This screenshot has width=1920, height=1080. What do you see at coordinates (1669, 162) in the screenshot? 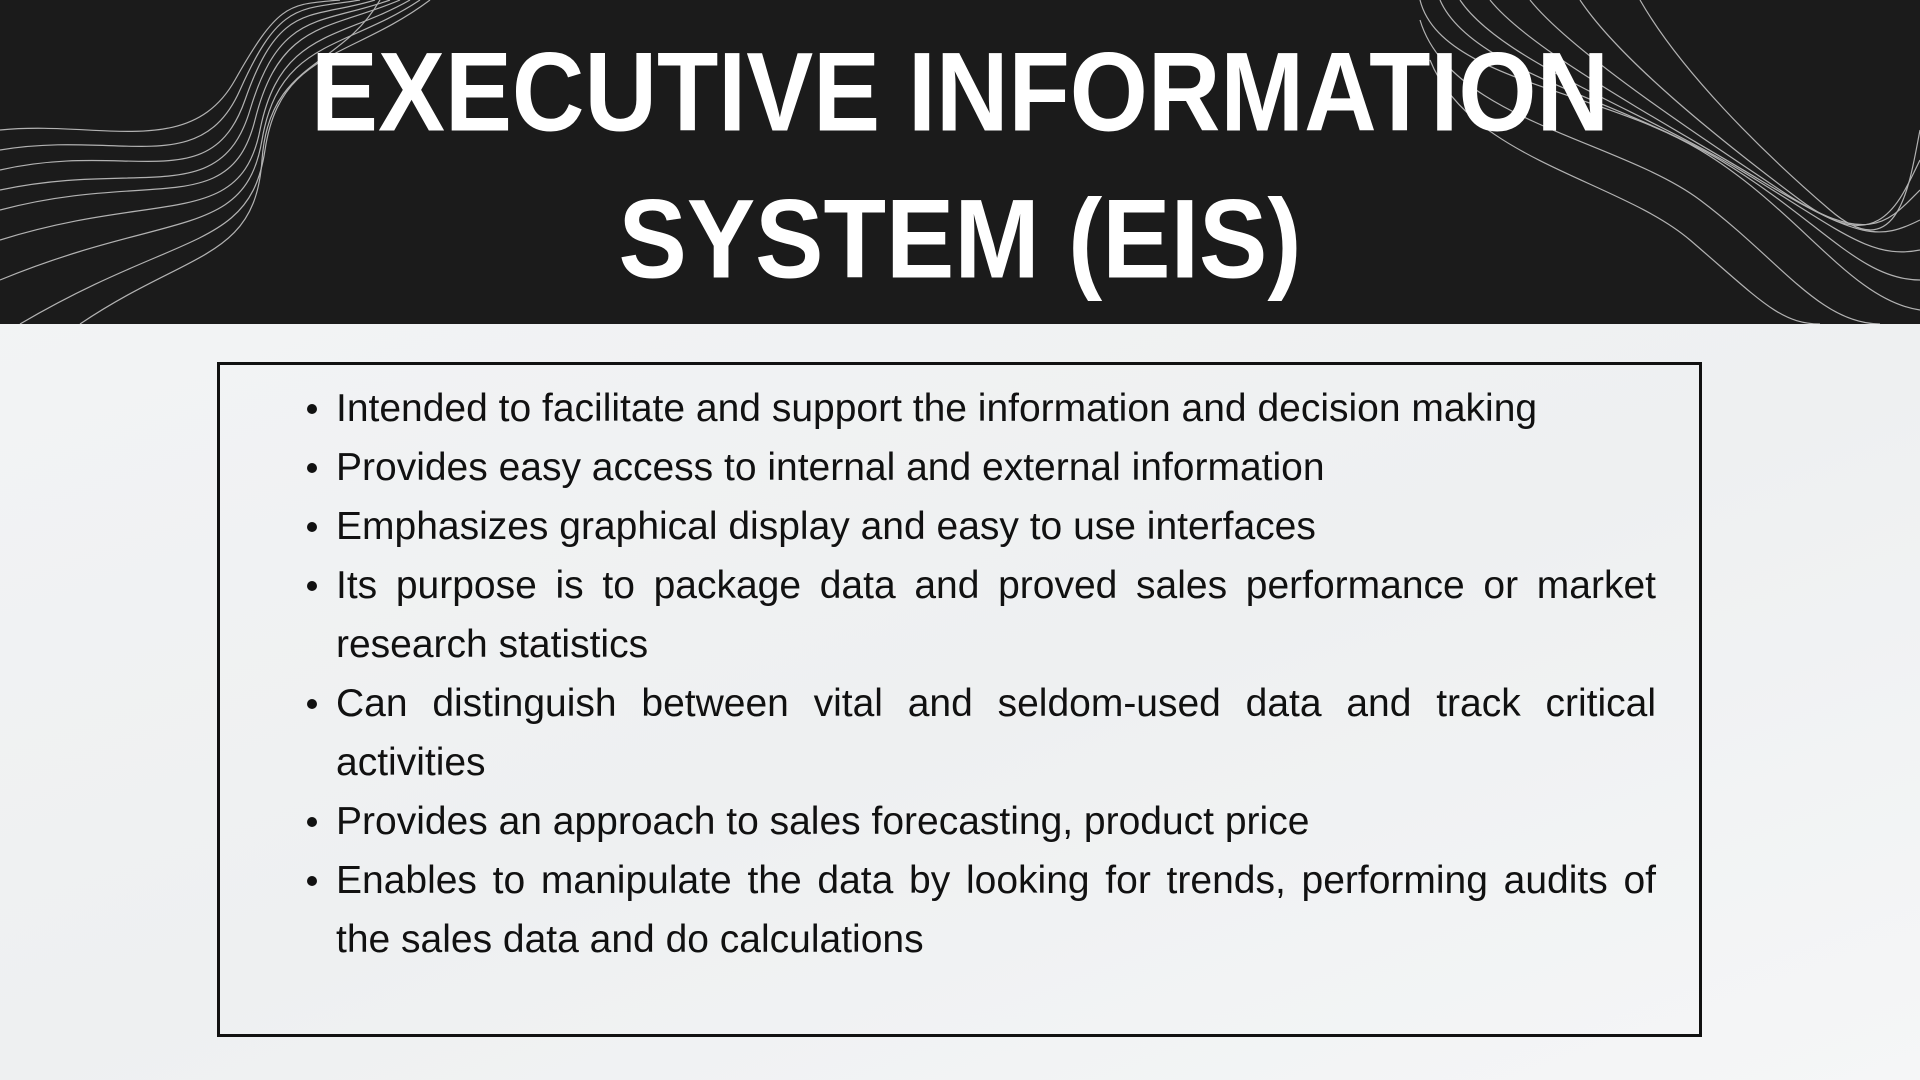
I see `wave-lines-right` at bounding box center [1669, 162].